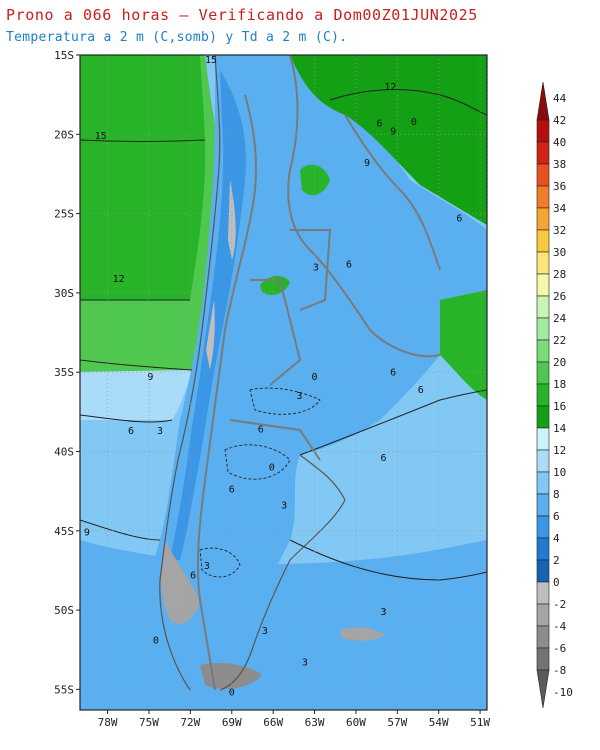 The height and width of the screenshot is (750, 600). Describe the element at coordinates (559, 340) in the screenshot. I see `colorbar-label: 22` at that location.